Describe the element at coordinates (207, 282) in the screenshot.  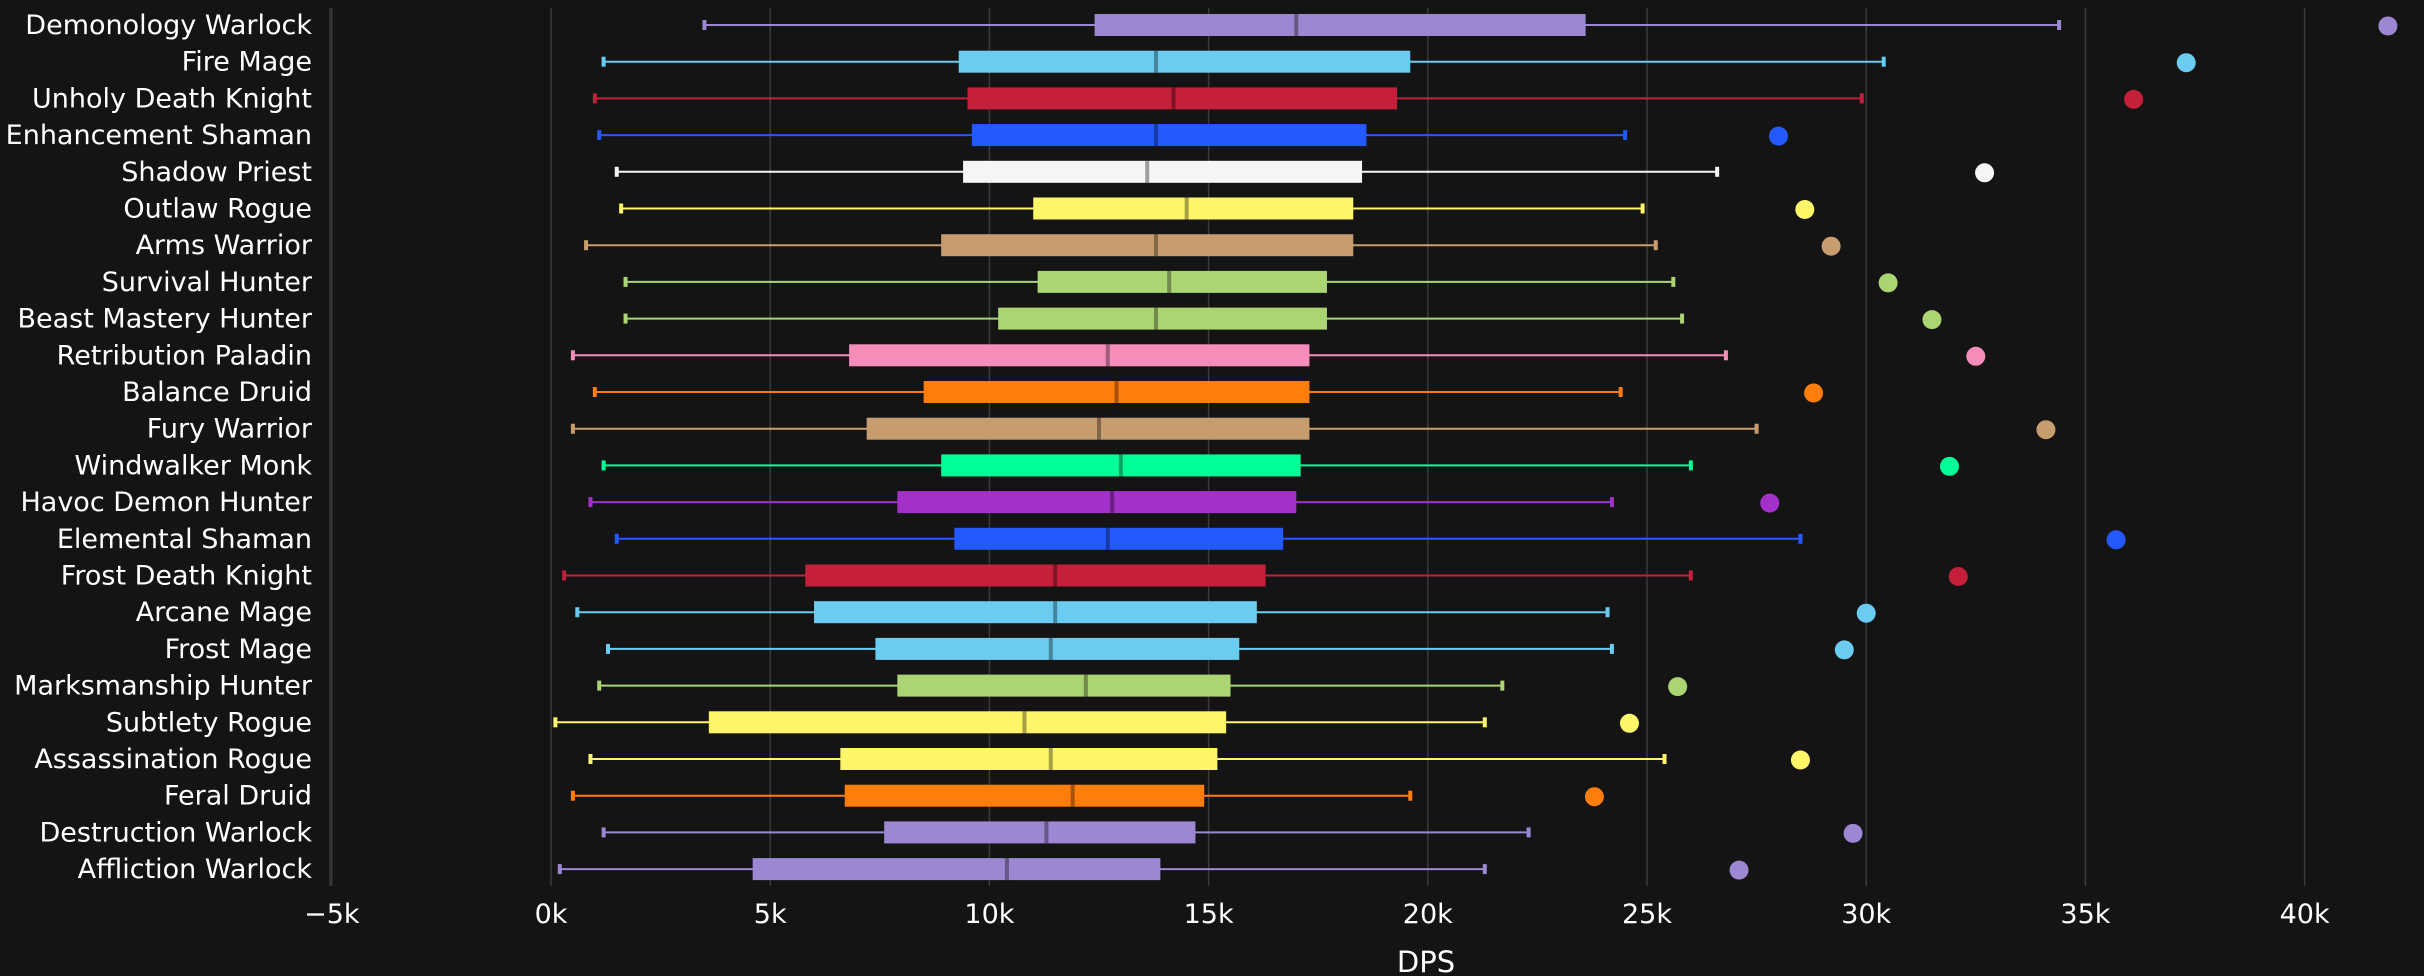
I see `category-label: Survival Hunter` at that location.